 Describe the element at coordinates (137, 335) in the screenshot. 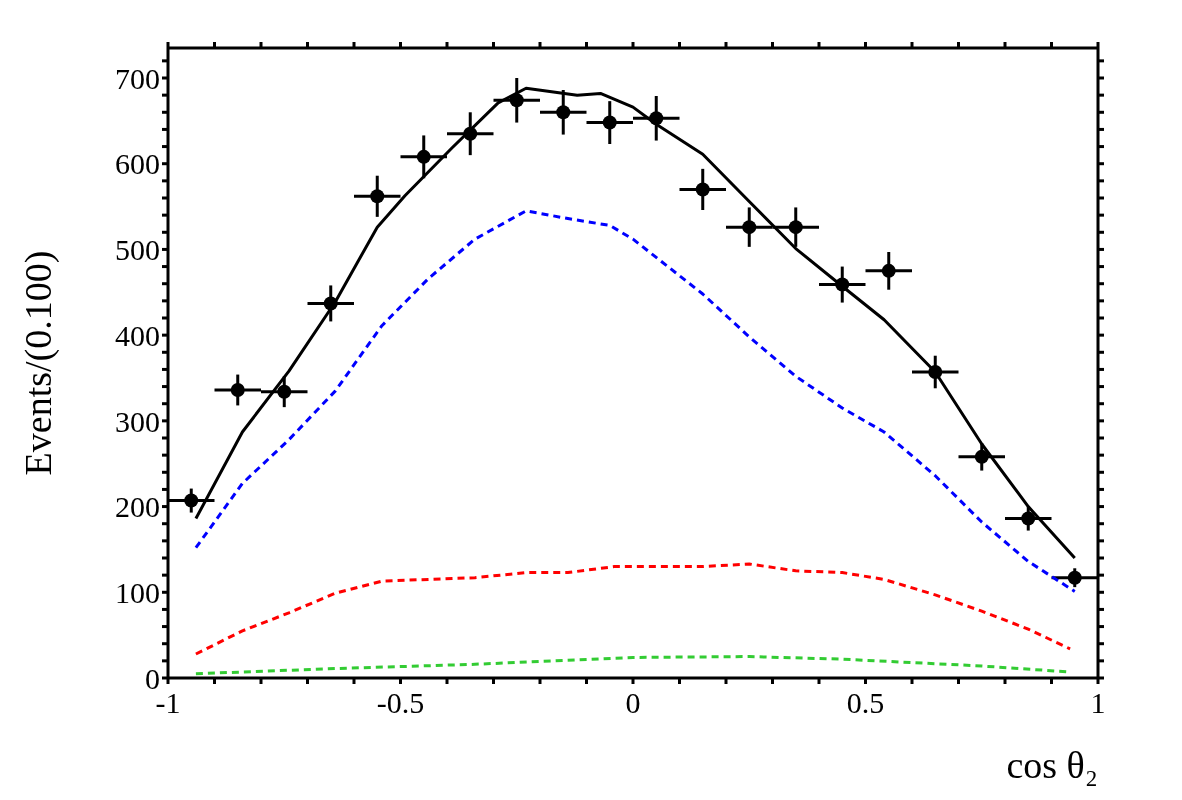

I see `y-tick-label: 400` at that location.